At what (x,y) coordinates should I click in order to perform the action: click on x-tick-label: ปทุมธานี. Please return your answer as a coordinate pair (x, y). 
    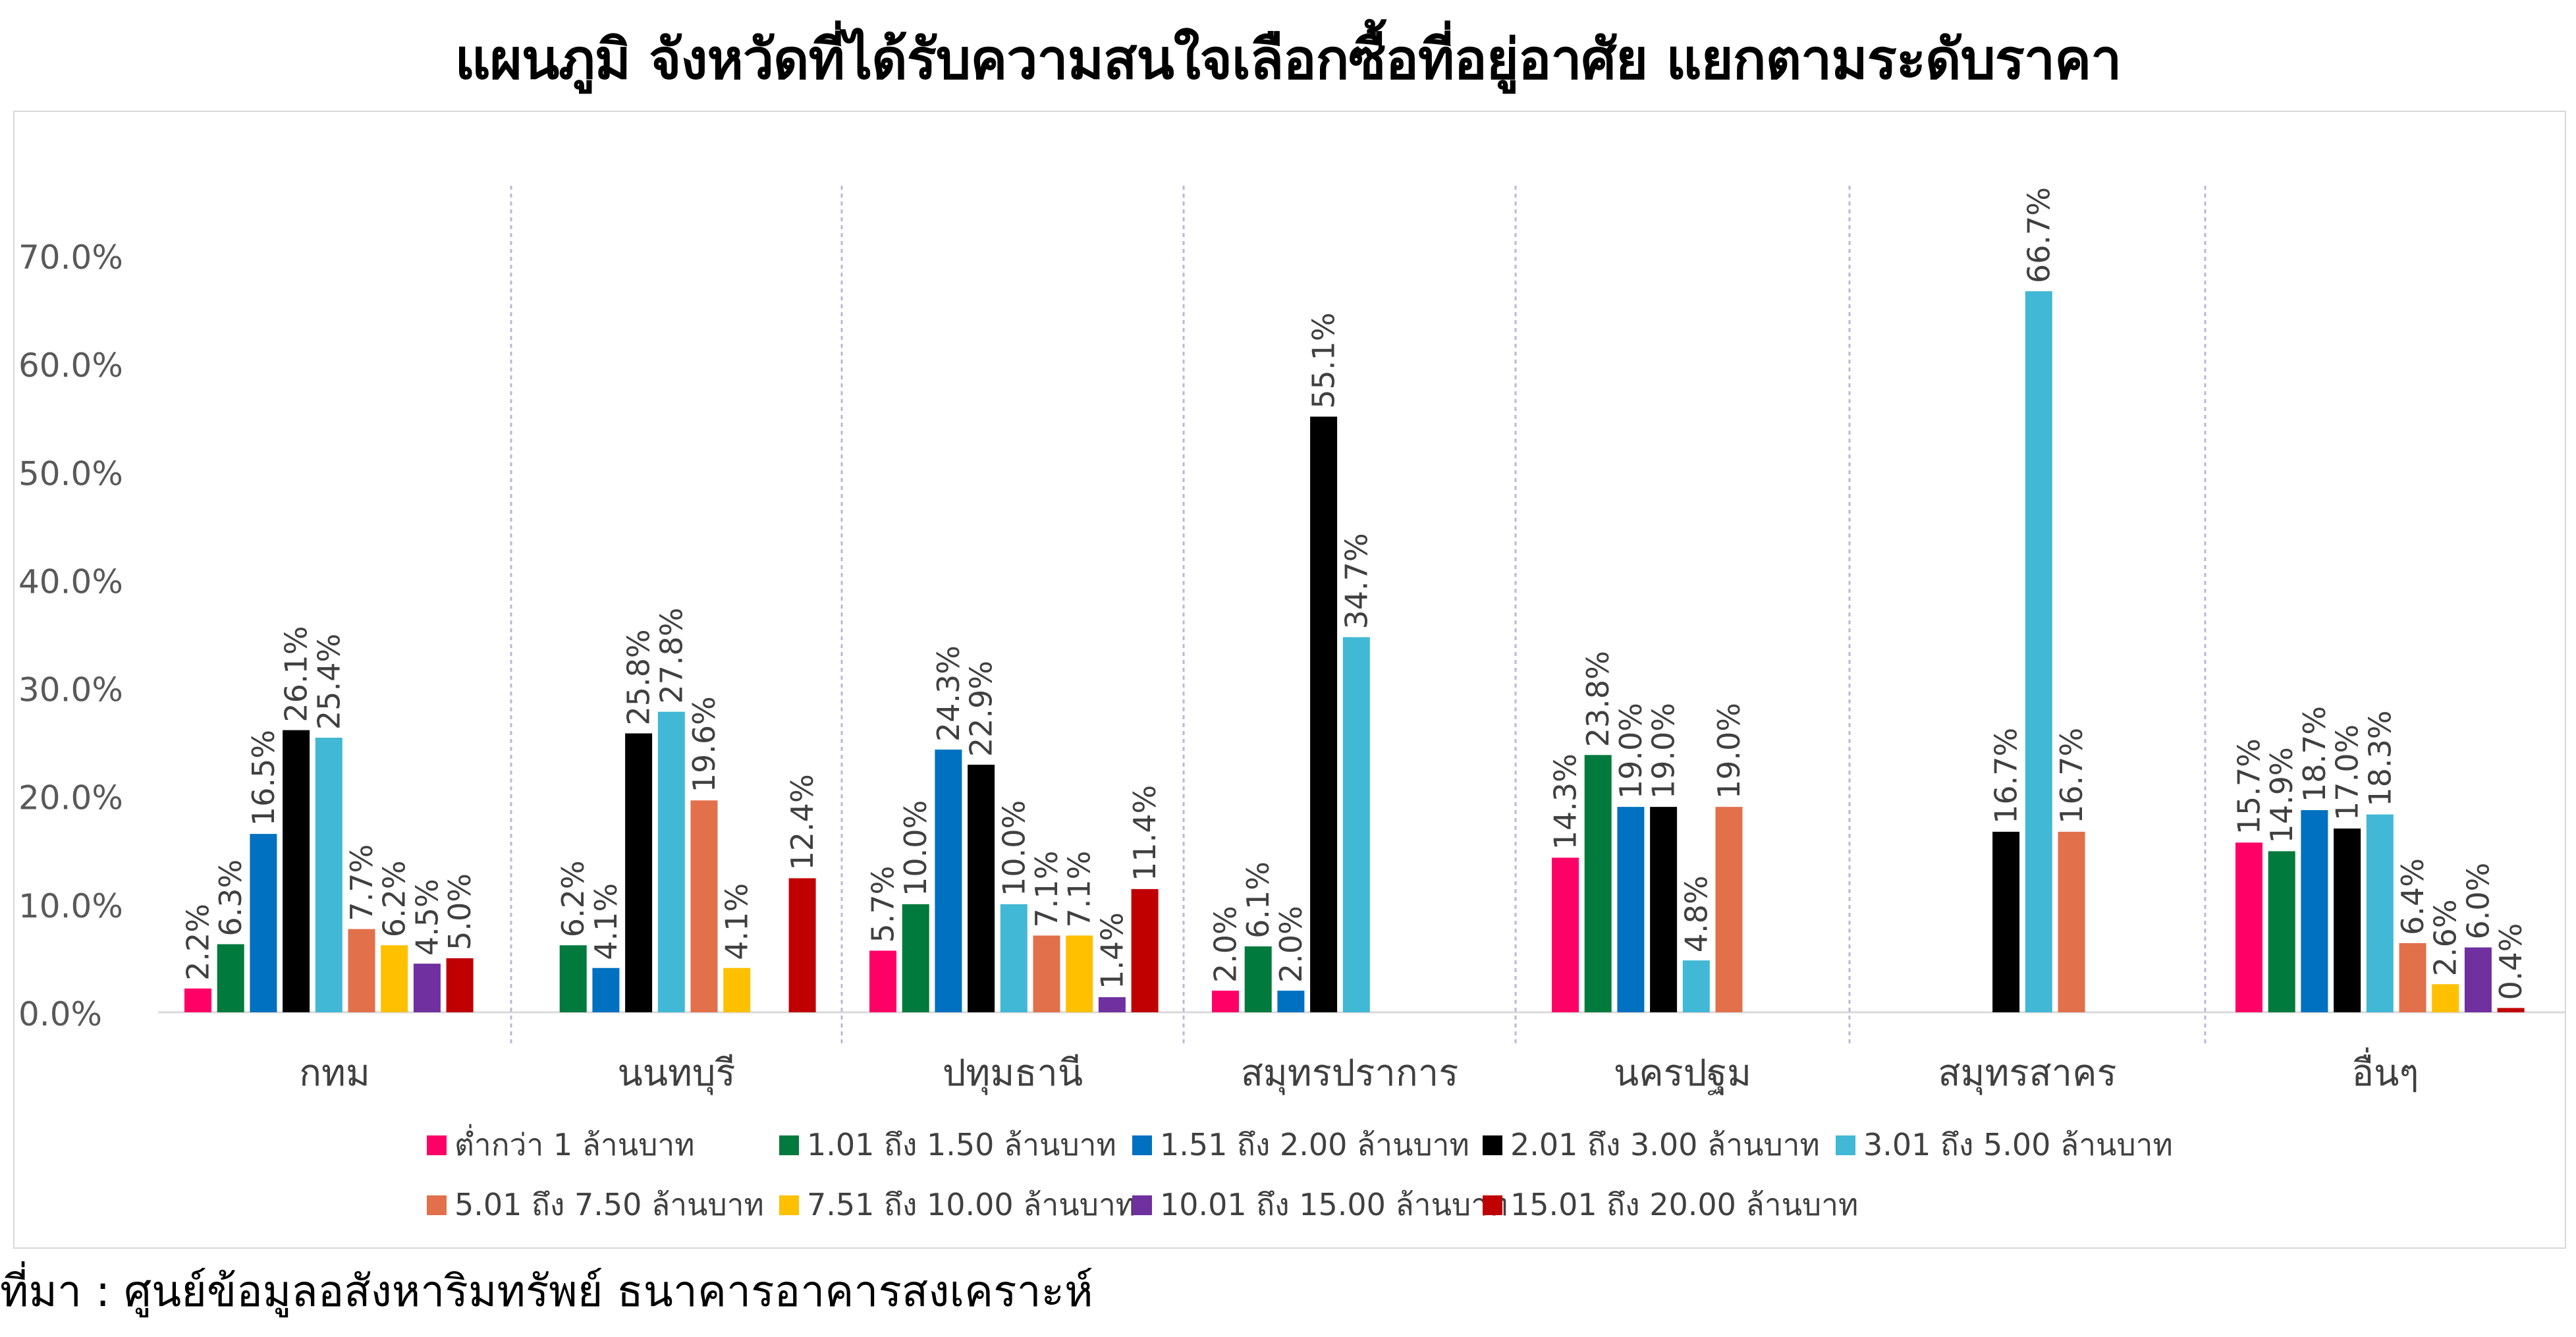
    Looking at the image, I should click on (1013, 1073).